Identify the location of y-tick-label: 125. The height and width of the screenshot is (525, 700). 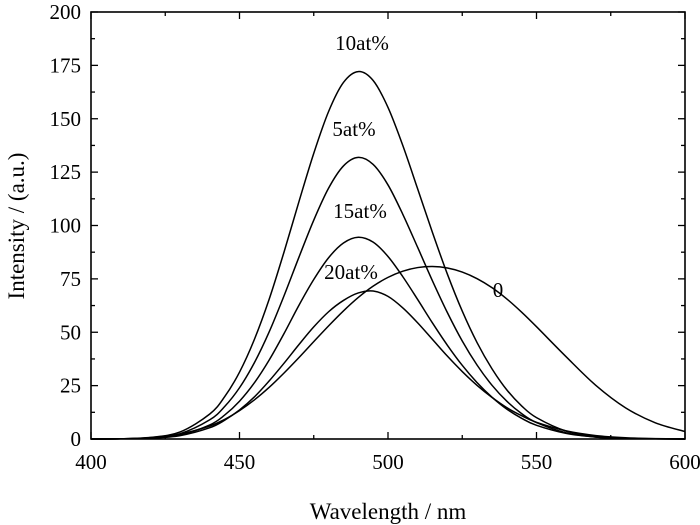
(66, 172).